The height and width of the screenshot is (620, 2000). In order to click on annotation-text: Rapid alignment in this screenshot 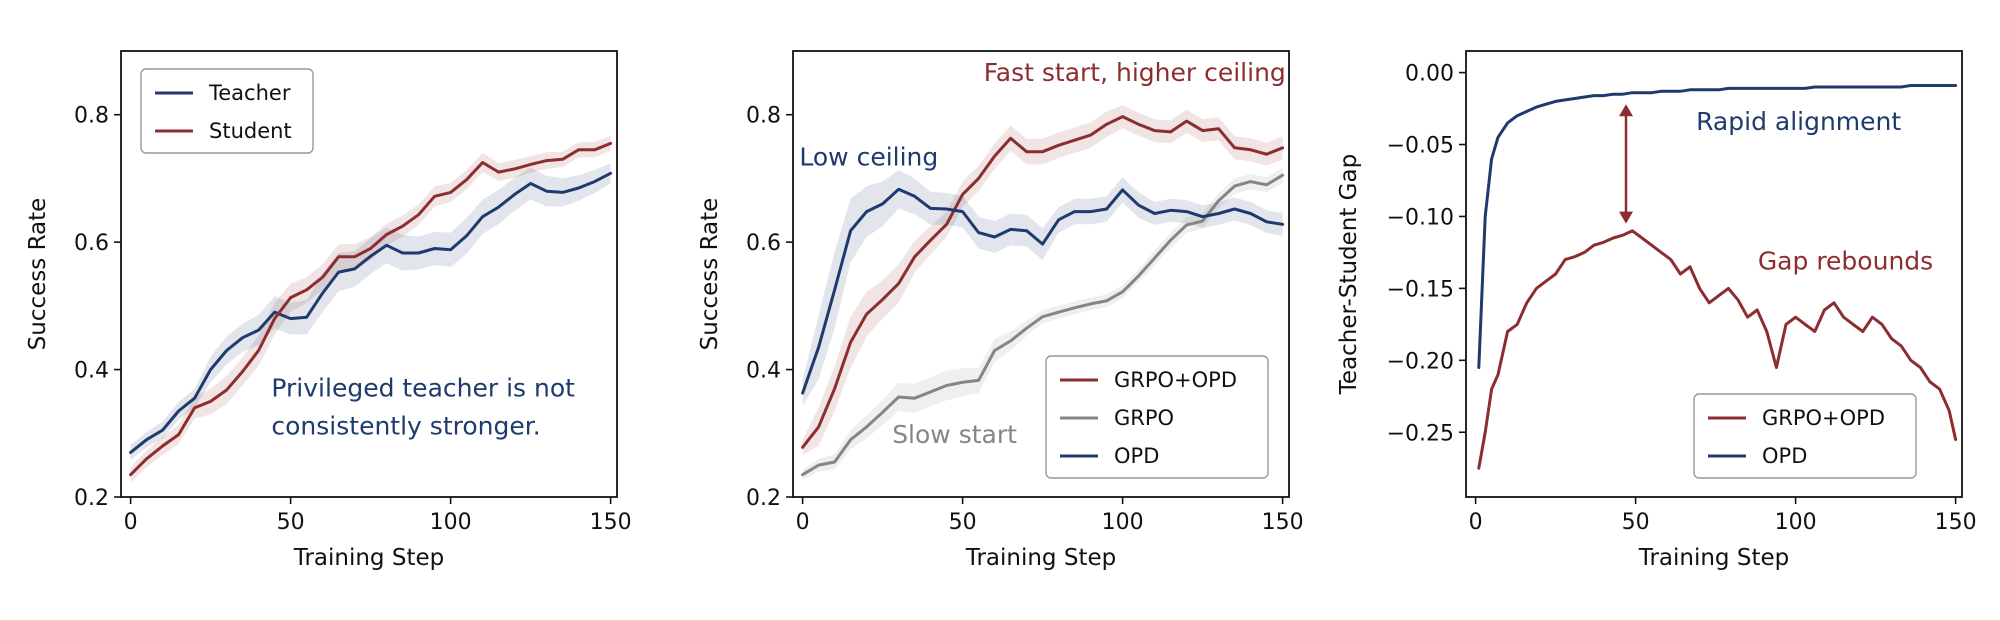, I will do `click(1798, 121)`.